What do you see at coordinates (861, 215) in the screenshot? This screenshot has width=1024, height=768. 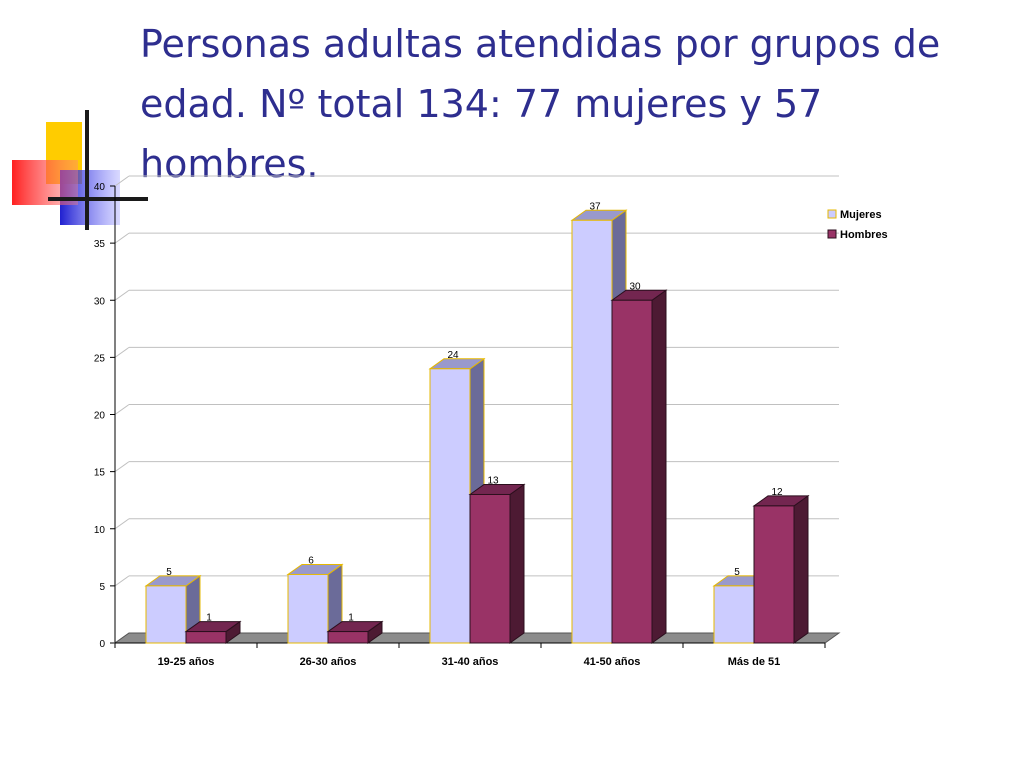 I see `legend-label-mujeres: Mujeres` at bounding box center [861, 215].